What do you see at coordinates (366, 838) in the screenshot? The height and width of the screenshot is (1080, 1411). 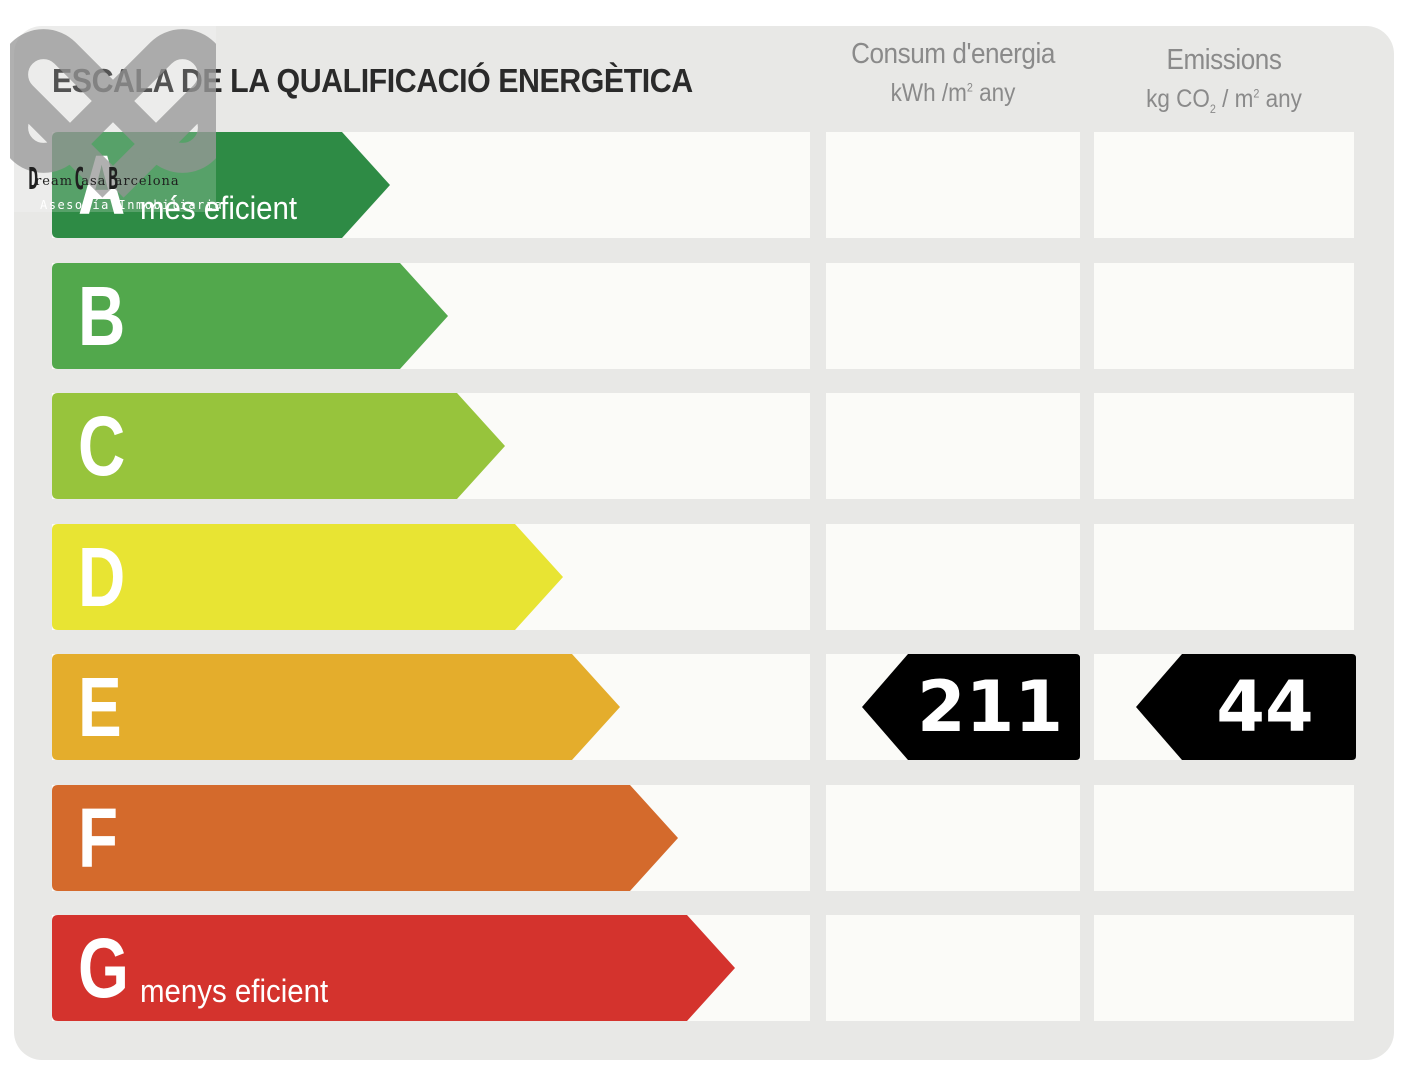 I see `rating-arrow-f: F` at bounding box center [366, 838].